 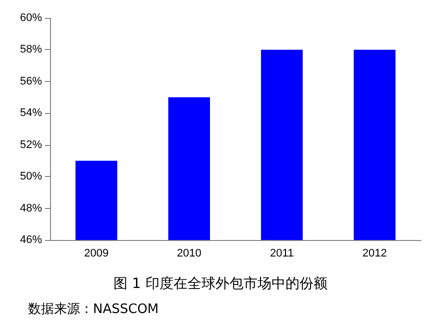 I want to click on y-tick-label: 52%, so click(x=31, y=144).